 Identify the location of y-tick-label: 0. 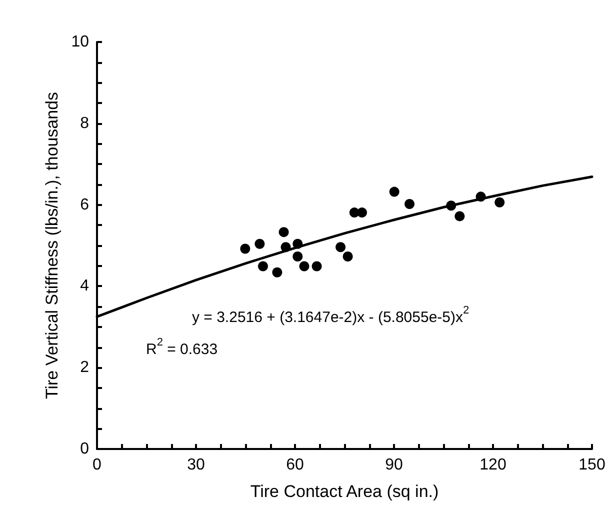
(85, 449).